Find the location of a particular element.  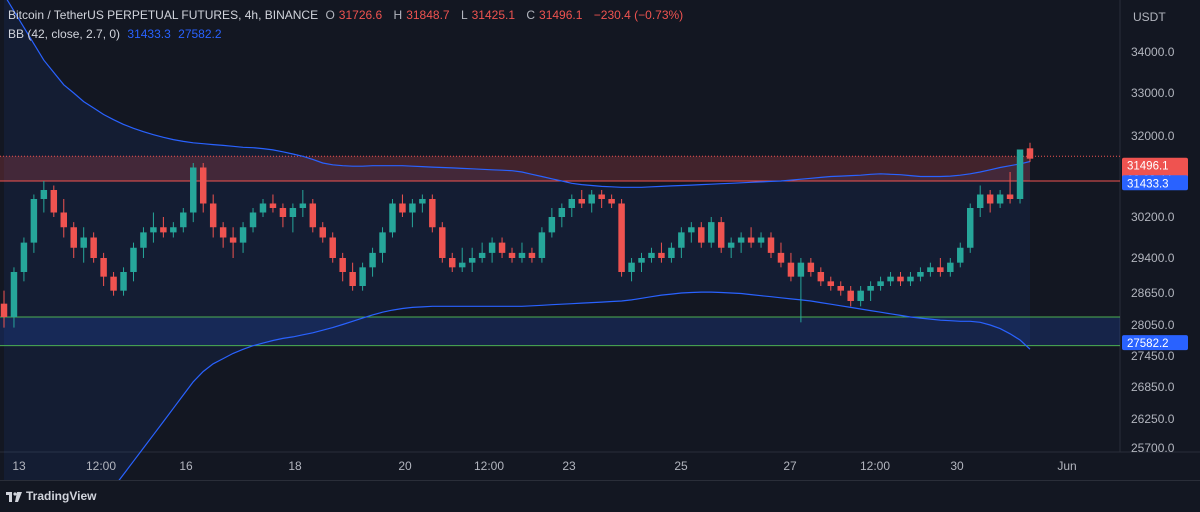

bb-label: BB (42, close, 2.7, 0) is located at coordinates (64, 34).